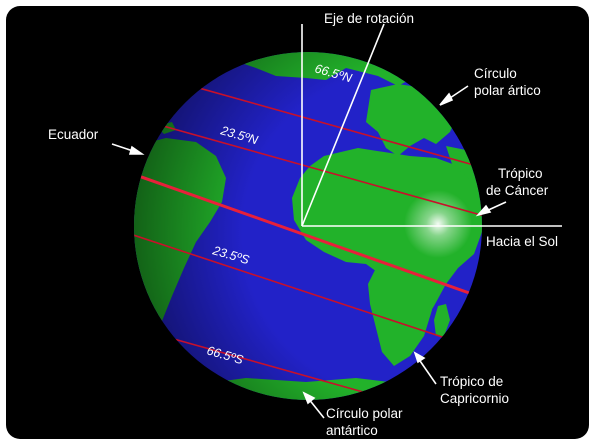 This screenshot has height=445, width=595. Describe the element at coordinates (520, 173) in the screenshot. I see `tropic-cancer-label-1: Trópico` at that location.